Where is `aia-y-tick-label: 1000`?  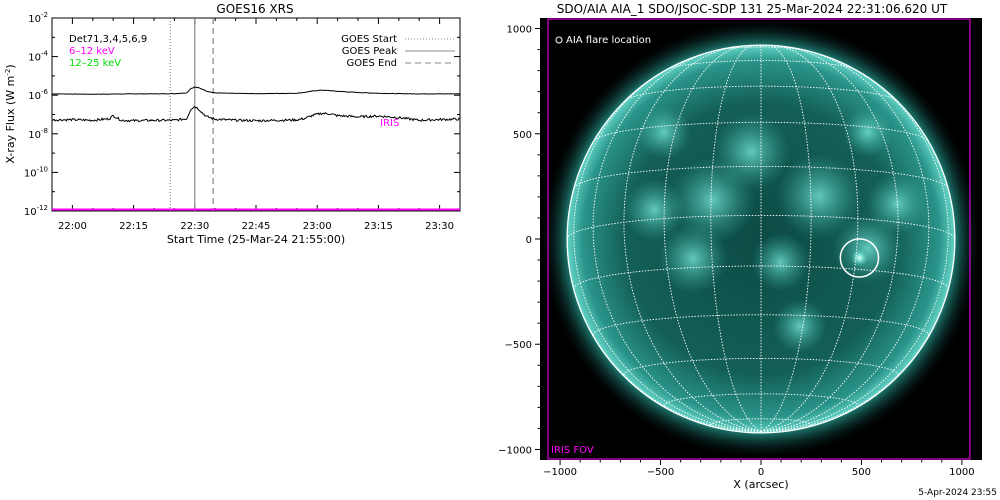 aia-y-tick-label: 1000 is located at coordinates (519, 30).